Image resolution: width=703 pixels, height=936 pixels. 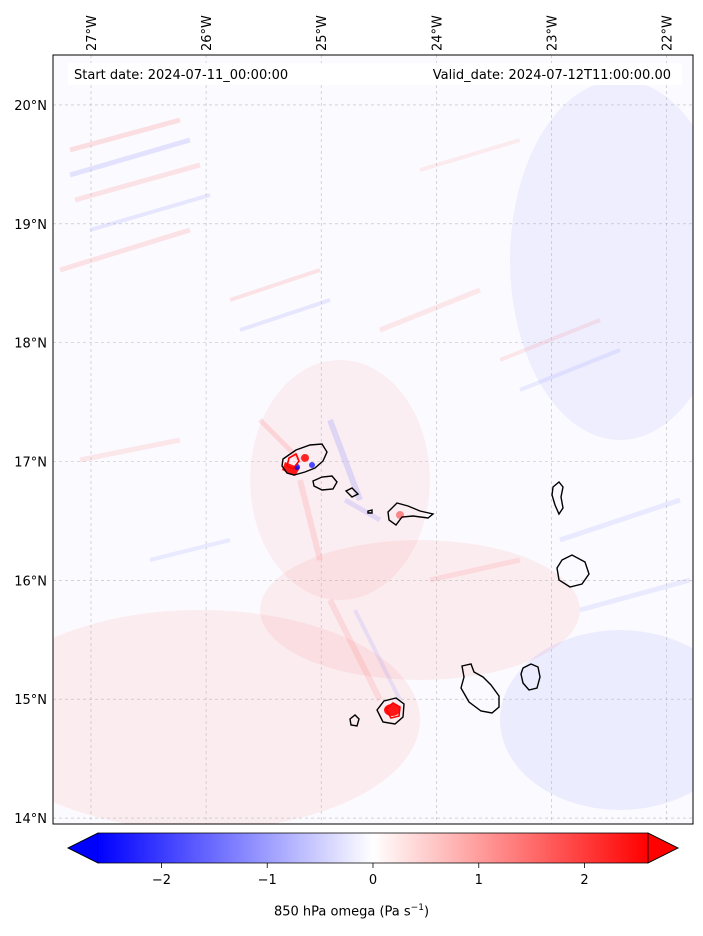 I want to click on lon-tick-label: 26°W, so click(x=207, y=33).